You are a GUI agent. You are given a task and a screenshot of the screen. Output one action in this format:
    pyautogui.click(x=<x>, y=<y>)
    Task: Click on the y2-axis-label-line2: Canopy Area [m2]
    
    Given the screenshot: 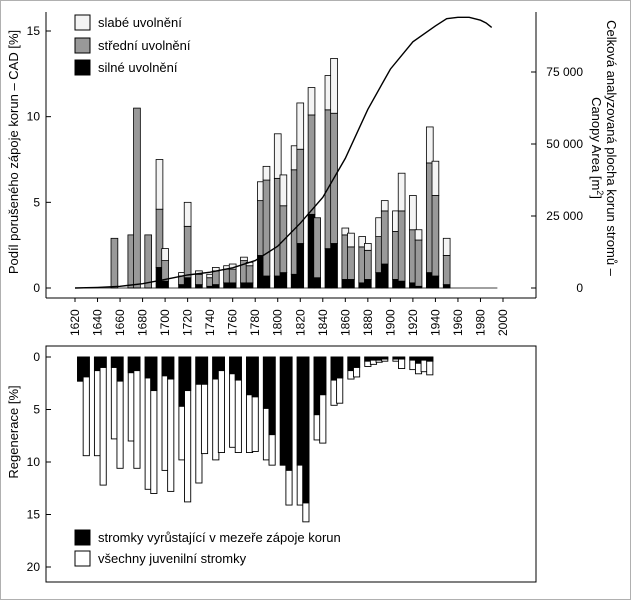 What is the action you would take?
    pyautogui.click(x=597, y=148)
    